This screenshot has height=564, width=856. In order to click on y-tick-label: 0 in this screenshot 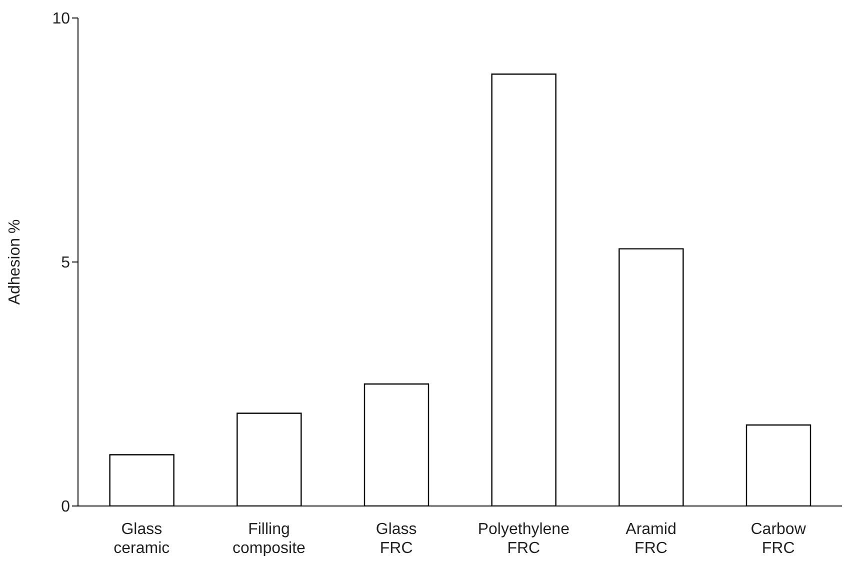, I will do `click(65, 507)`.